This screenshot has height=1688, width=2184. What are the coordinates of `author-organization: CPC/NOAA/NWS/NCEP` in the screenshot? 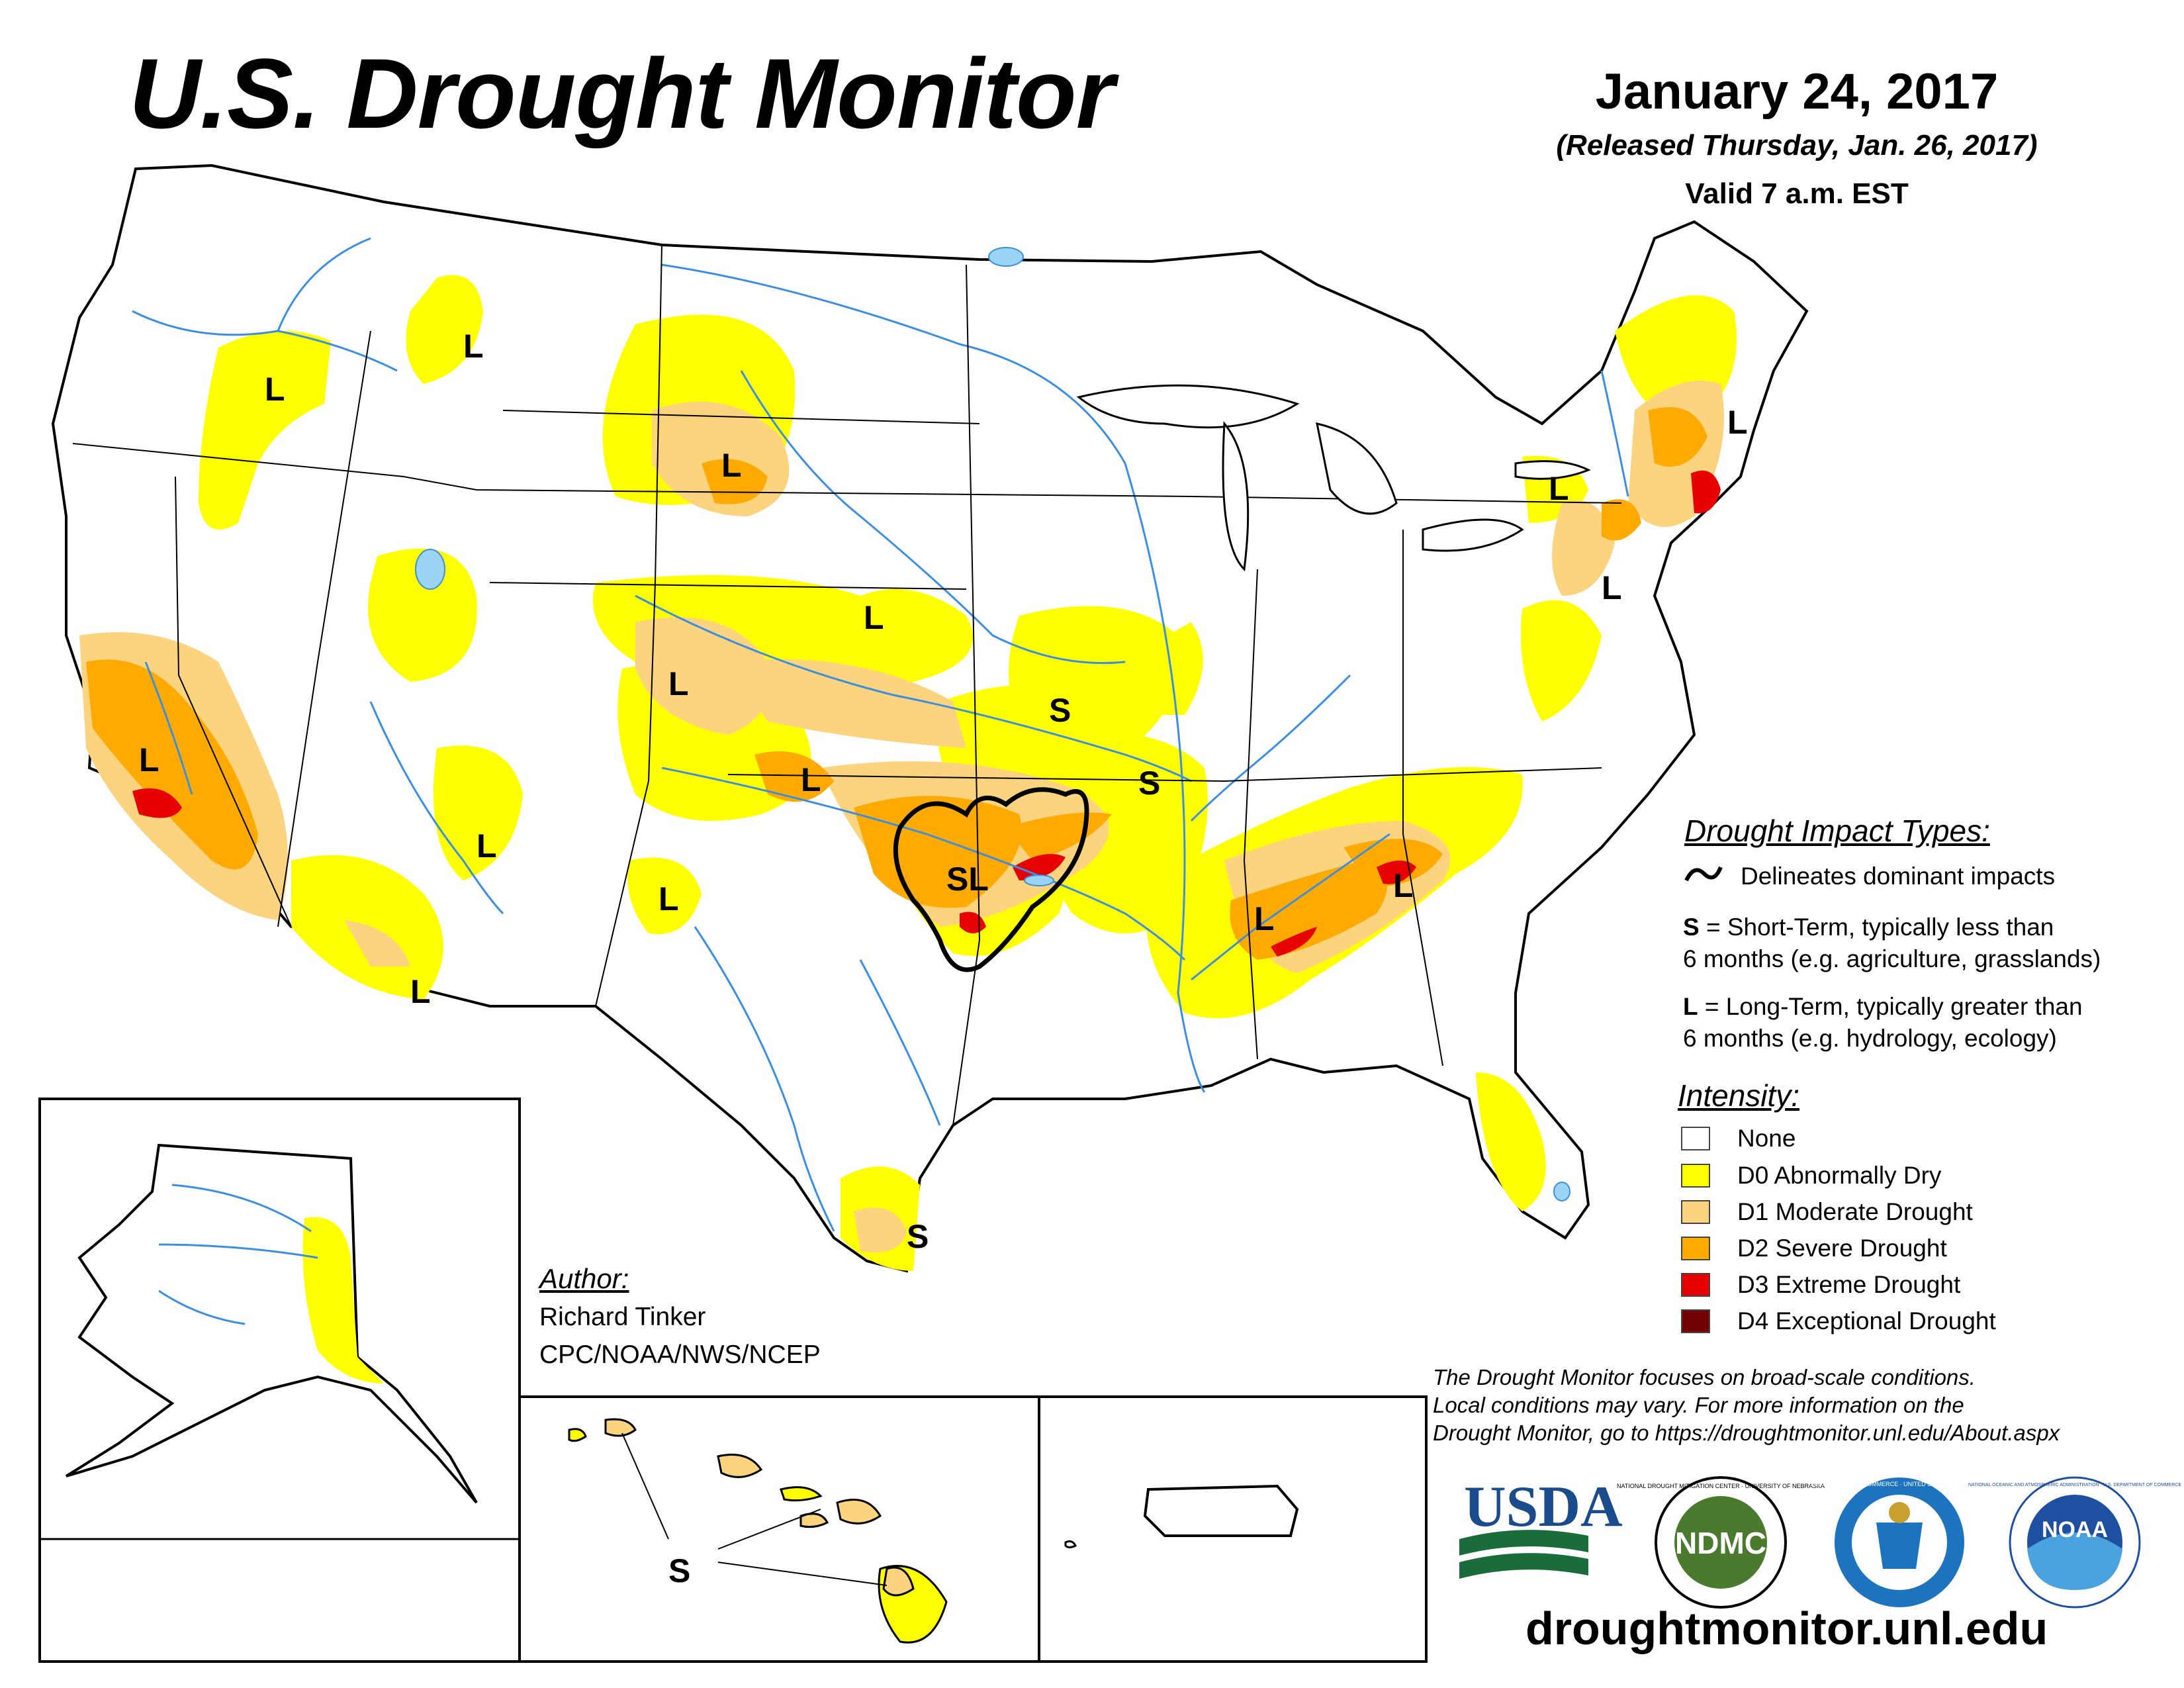 It's located at (680, 1354).